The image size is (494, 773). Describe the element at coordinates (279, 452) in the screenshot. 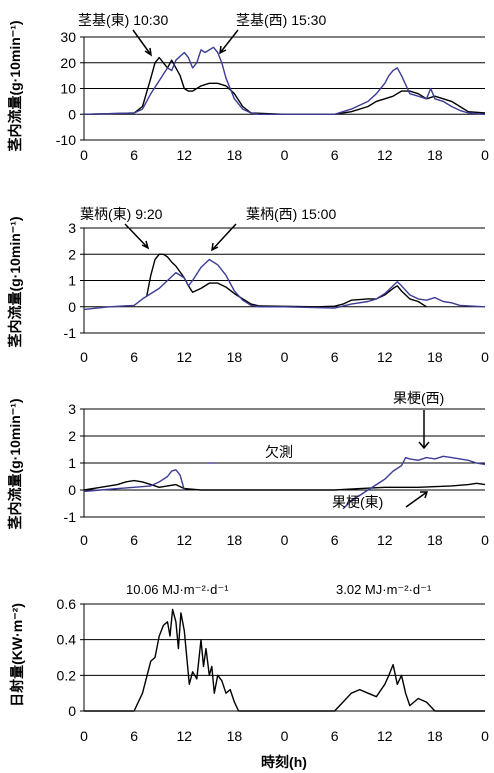

I see `annotation-missing: 欠測` at that location.